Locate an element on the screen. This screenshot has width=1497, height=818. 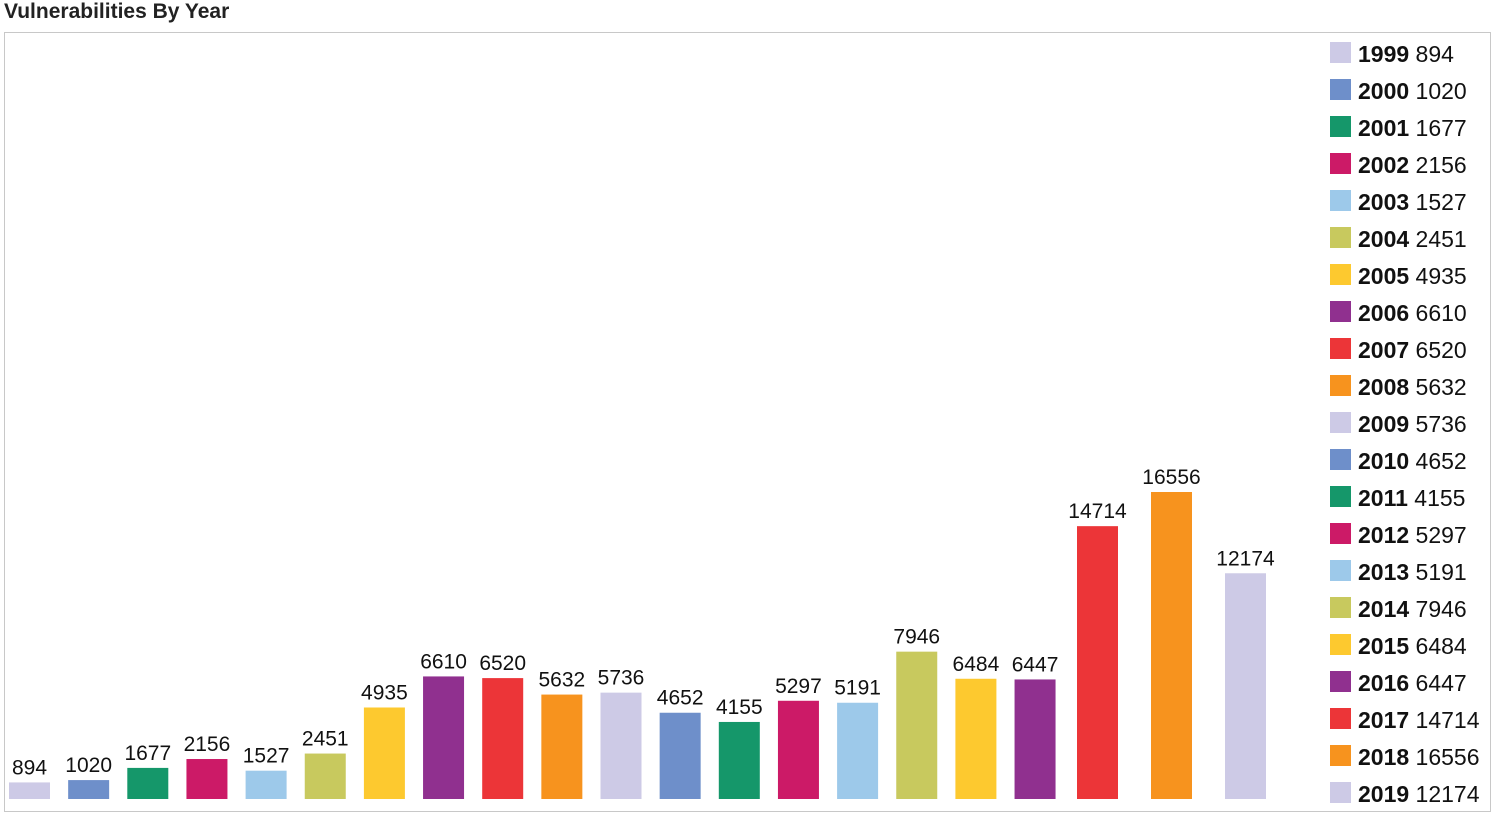
legend-swatch-2014 is located at coordinates (1340, 607).